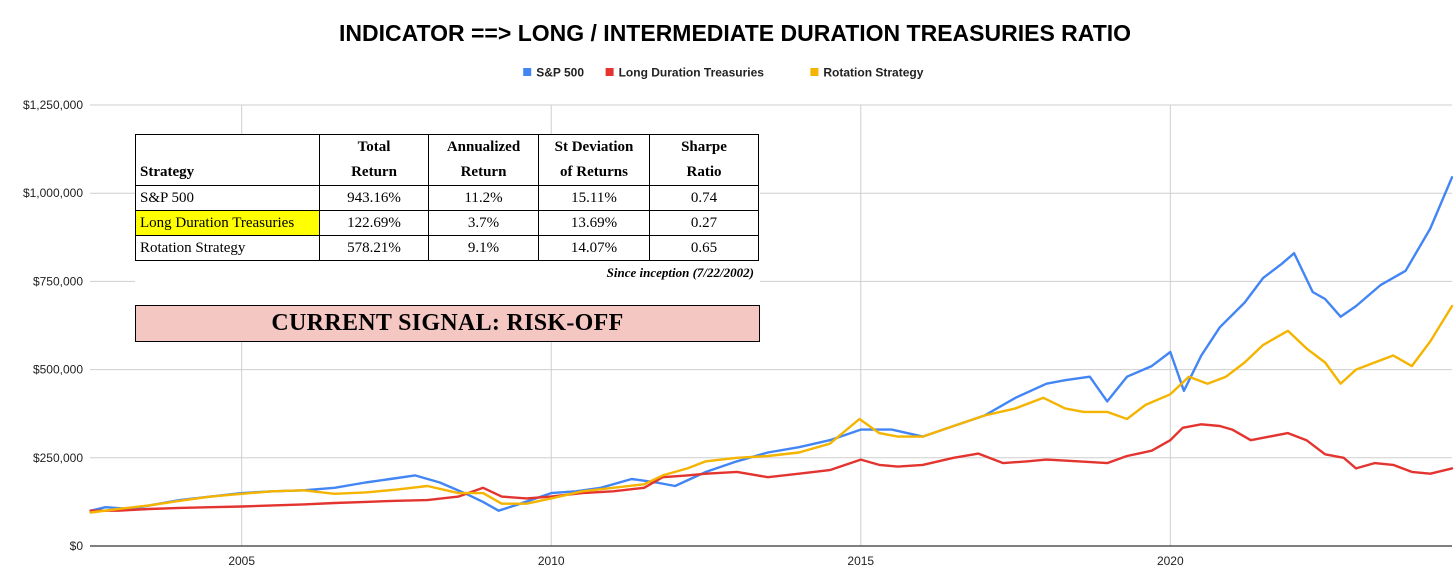 The image size is (1456, 581). I want to click on header-st-deviation: St Deviation of Returns, so click(594, 160).